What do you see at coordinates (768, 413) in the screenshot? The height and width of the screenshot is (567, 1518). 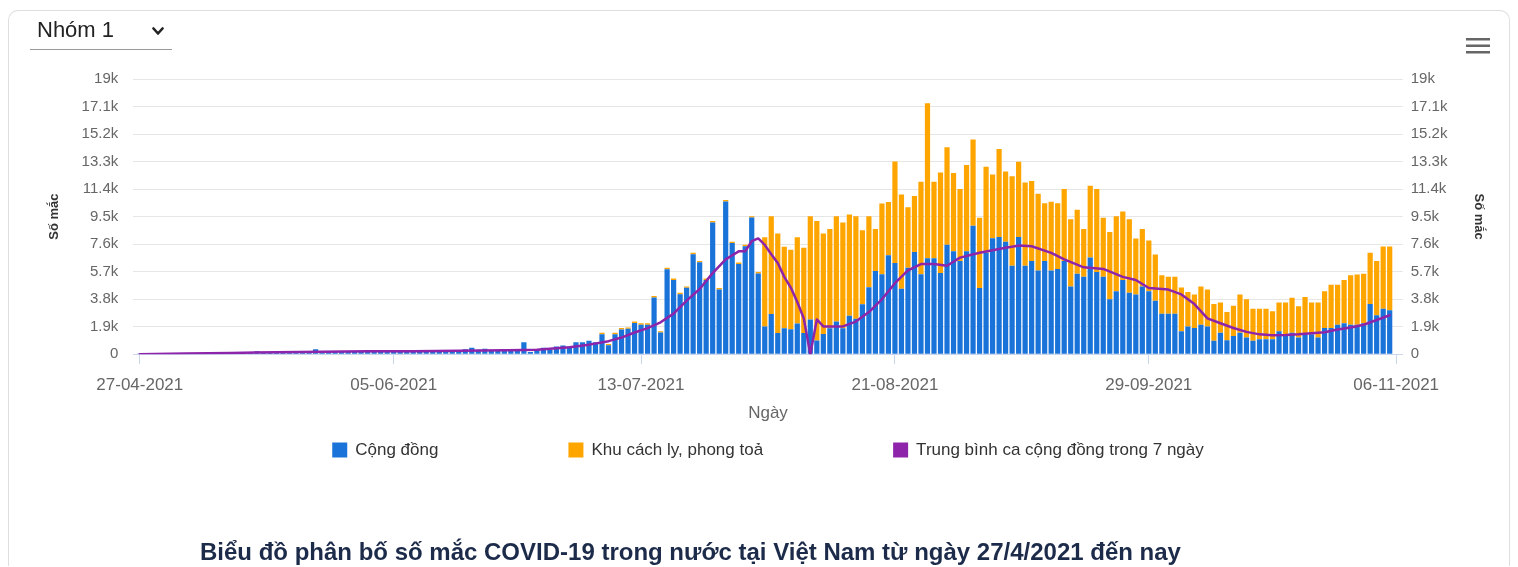 I see `x-axis-title: Ngày` at bounding box center [768, 413].